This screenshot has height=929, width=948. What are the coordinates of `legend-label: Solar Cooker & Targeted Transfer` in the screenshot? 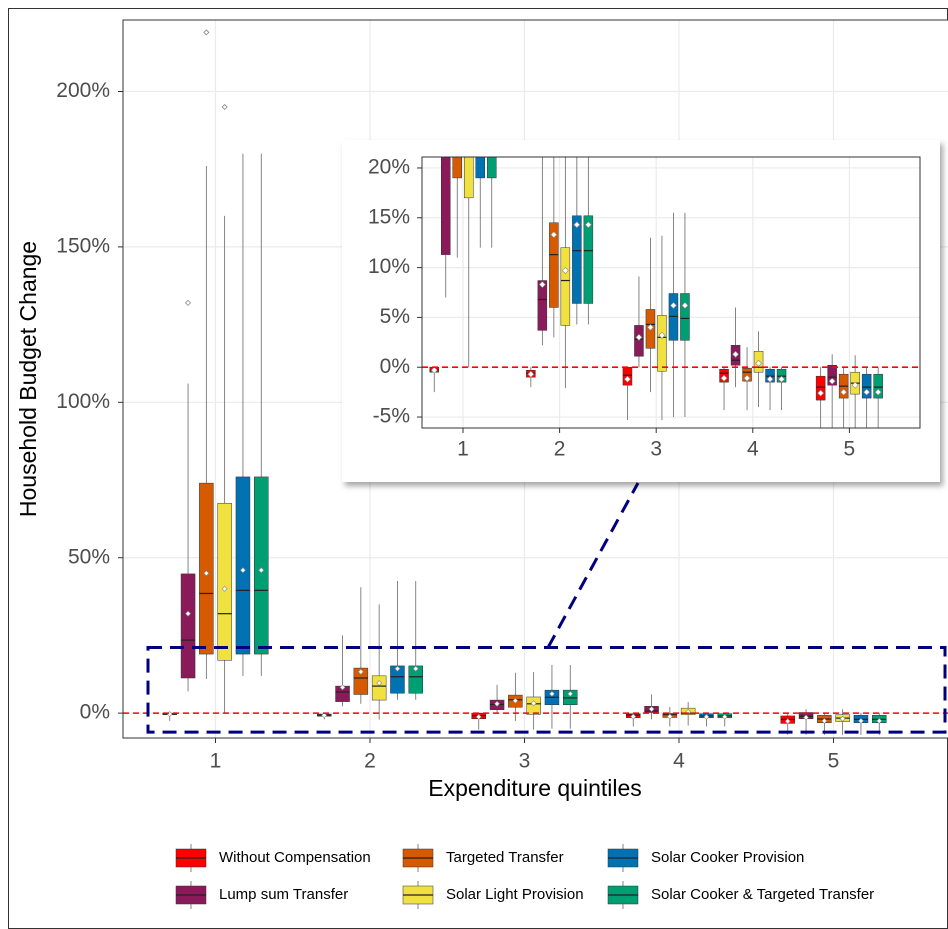 It's located at (762, 894).